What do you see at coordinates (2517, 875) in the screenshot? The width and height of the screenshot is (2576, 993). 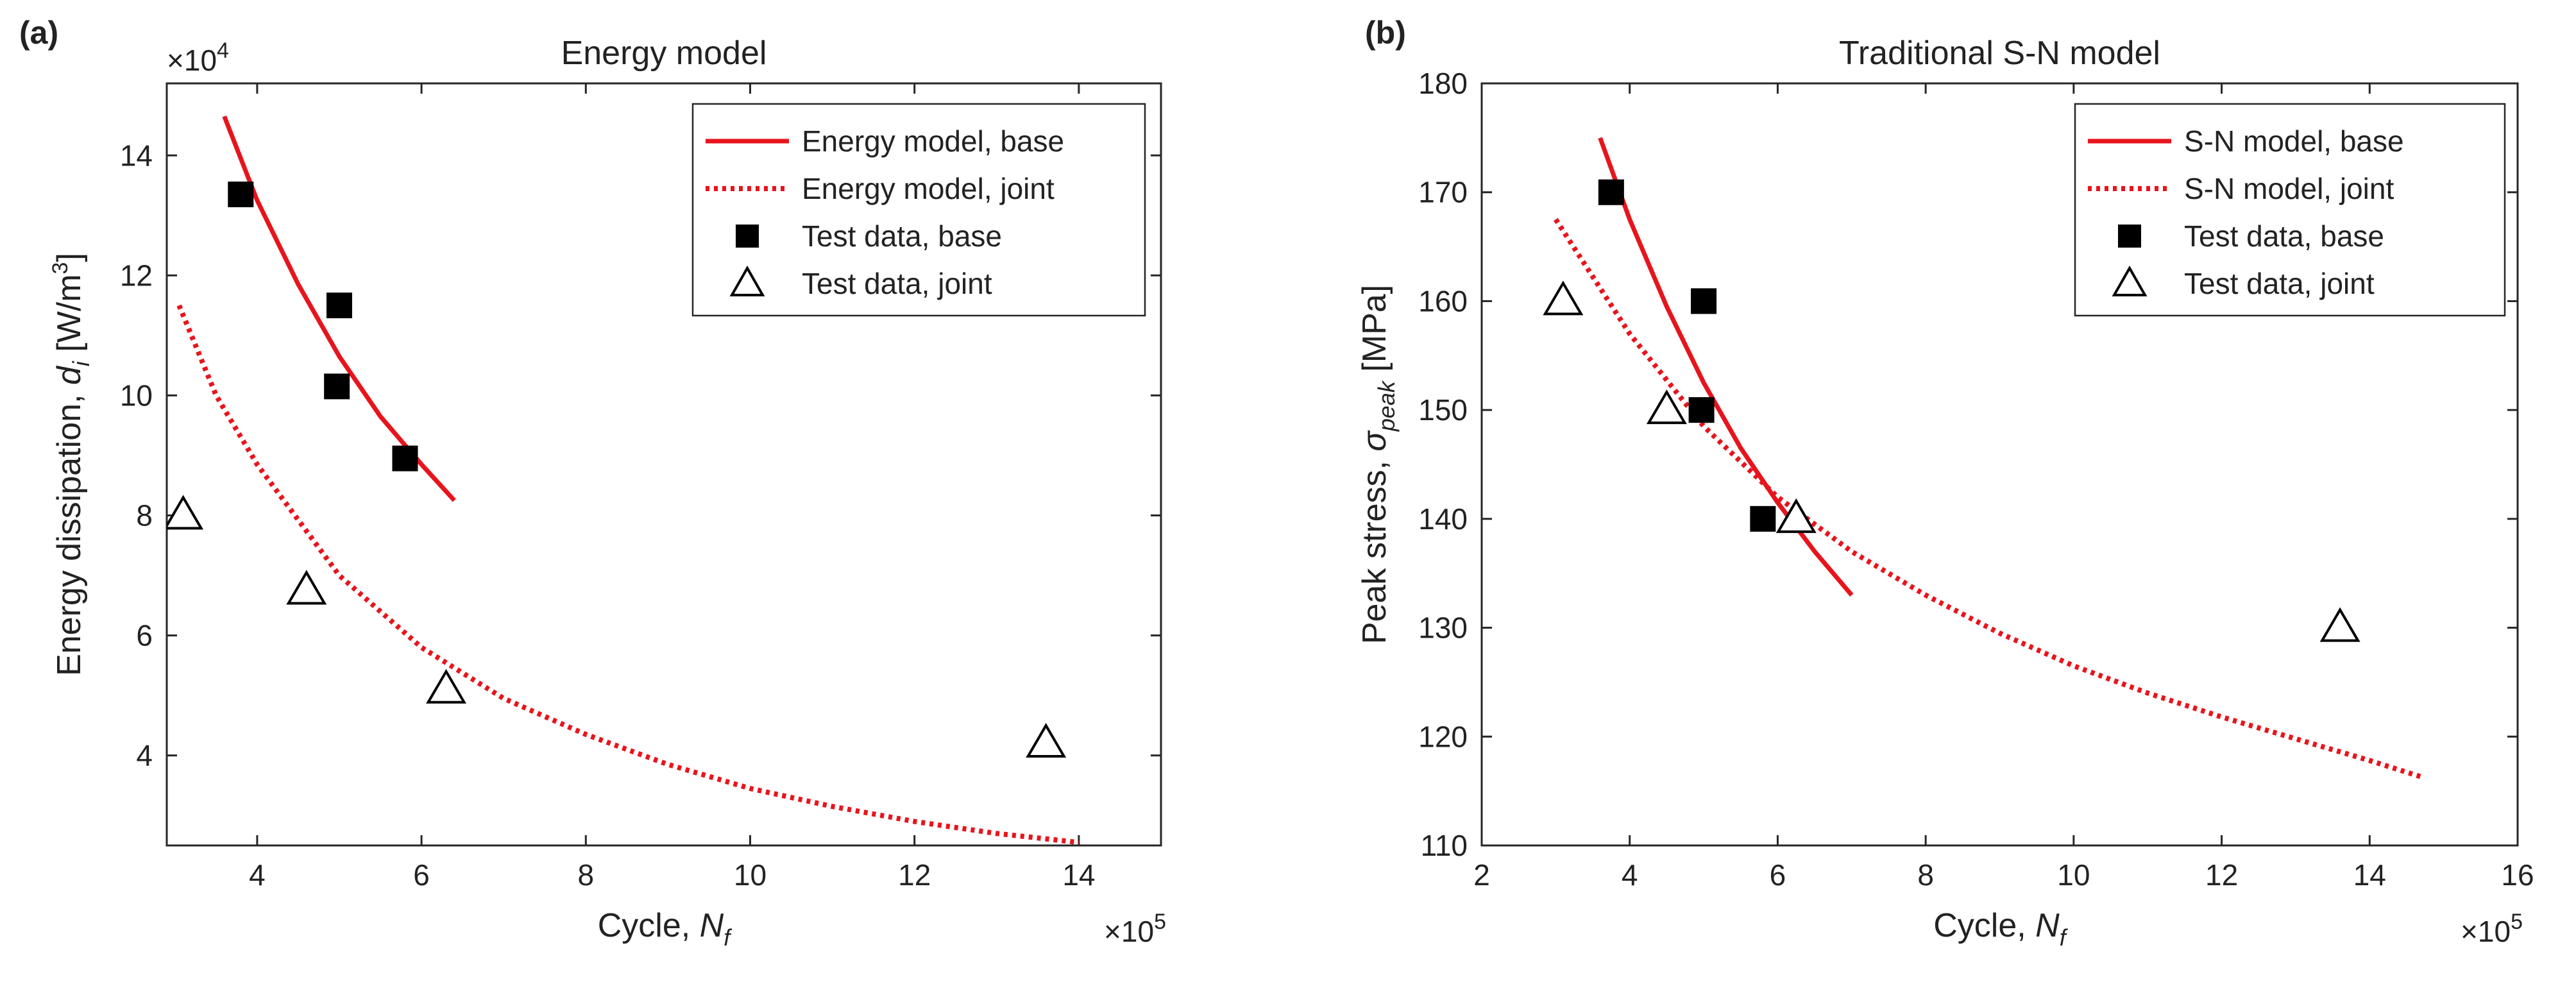 I see `x-tick-label: 16` at bounding box center [2517, 875].